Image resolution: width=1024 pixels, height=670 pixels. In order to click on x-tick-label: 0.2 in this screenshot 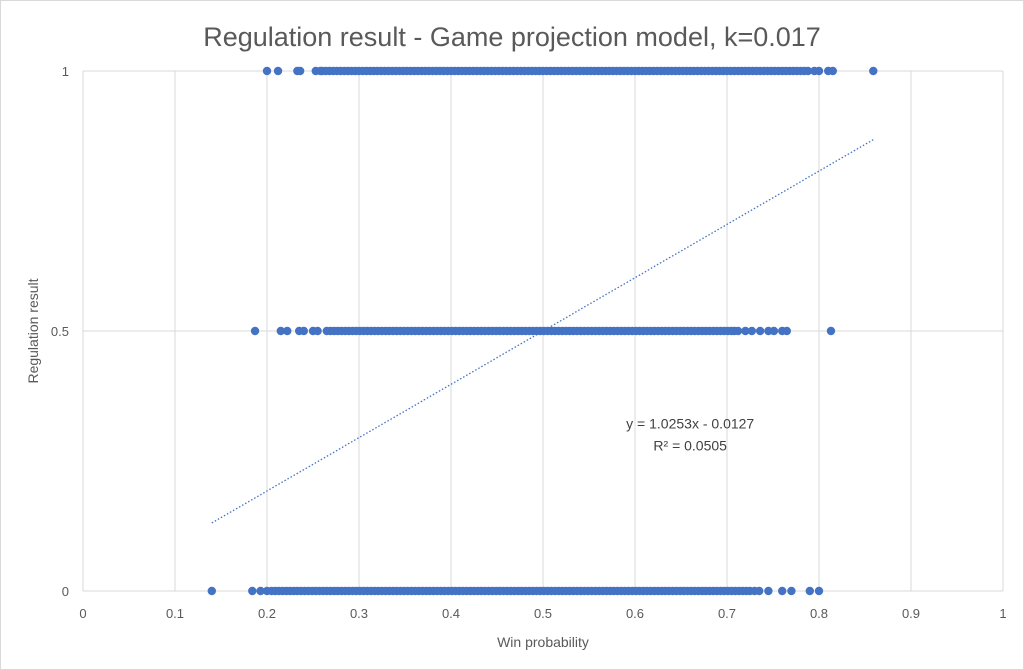, I will do `click(267, 613)`.